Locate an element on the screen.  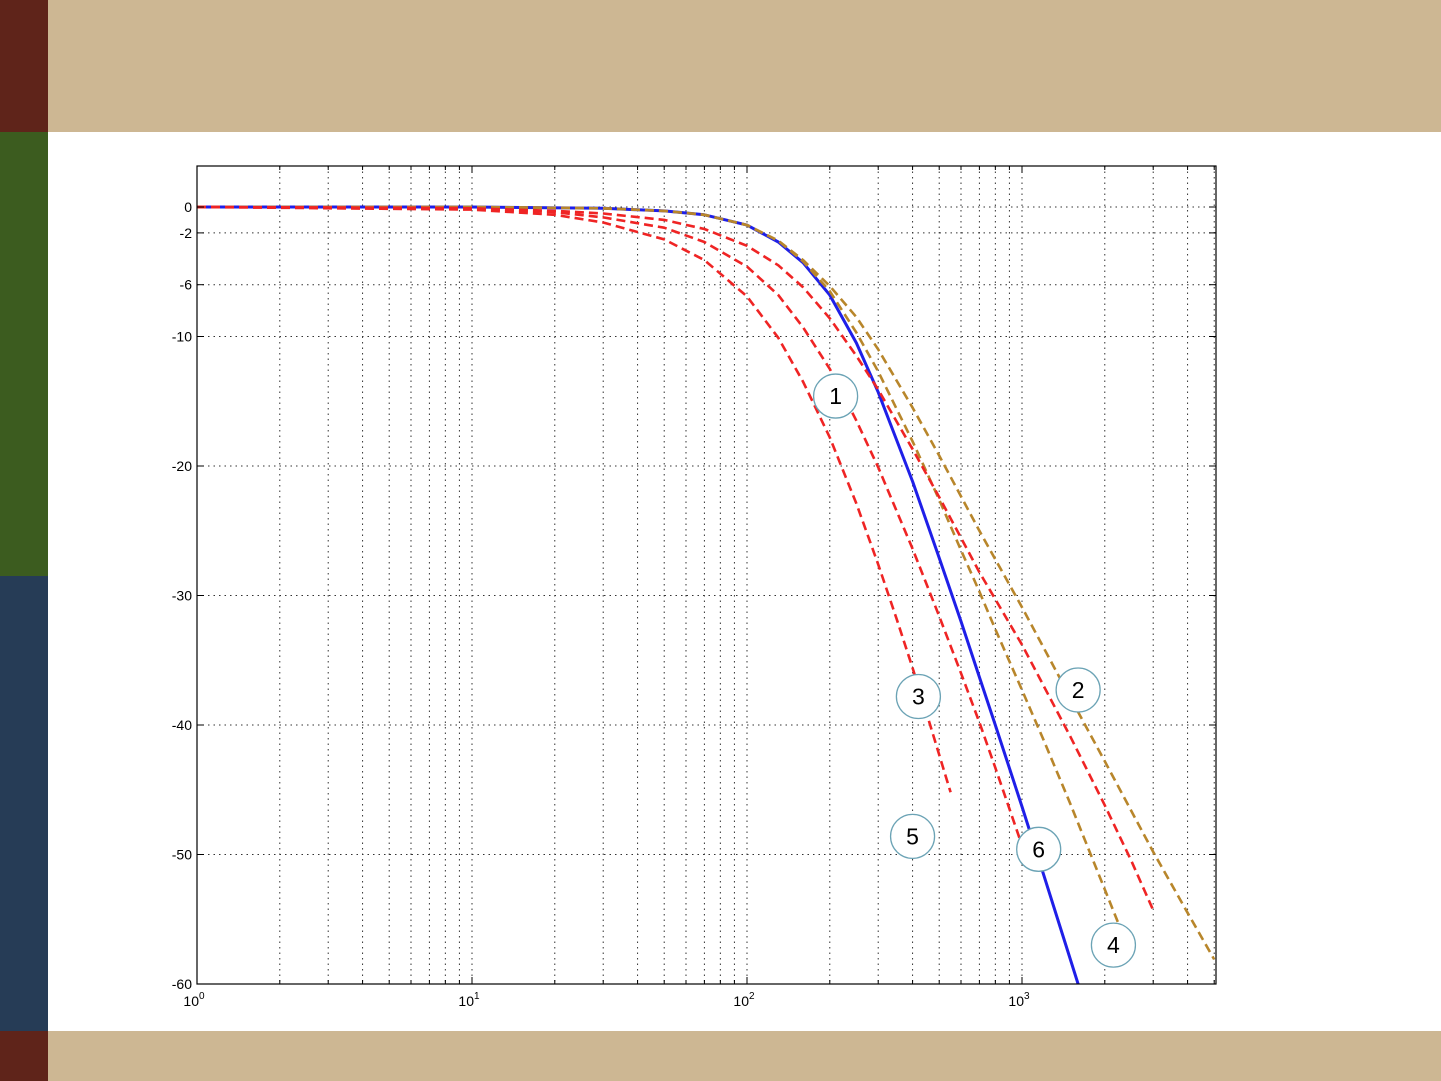
accent-strip-top is located at coordinates (24, 66).